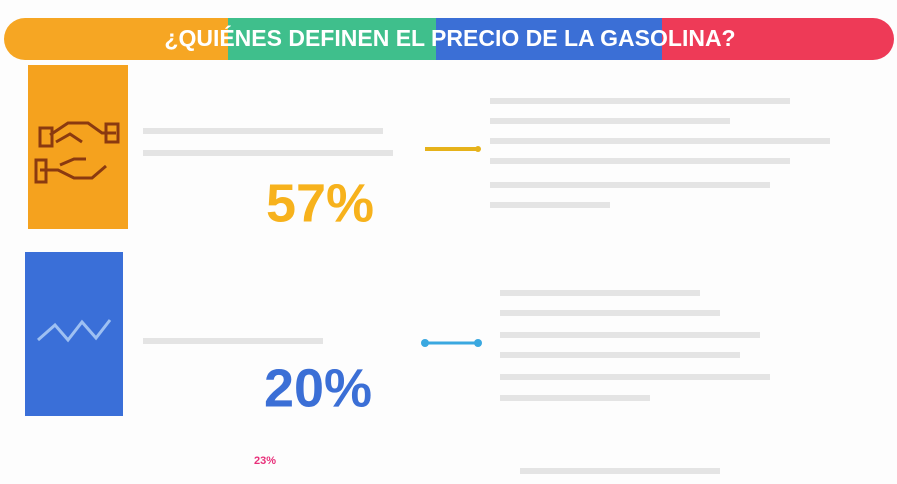 This screenshot has height=484, width=897. What do you see at coordinates (265, 461) in the screenshot?
I see `percent-23: 23%` at bounding box center [265, 461].